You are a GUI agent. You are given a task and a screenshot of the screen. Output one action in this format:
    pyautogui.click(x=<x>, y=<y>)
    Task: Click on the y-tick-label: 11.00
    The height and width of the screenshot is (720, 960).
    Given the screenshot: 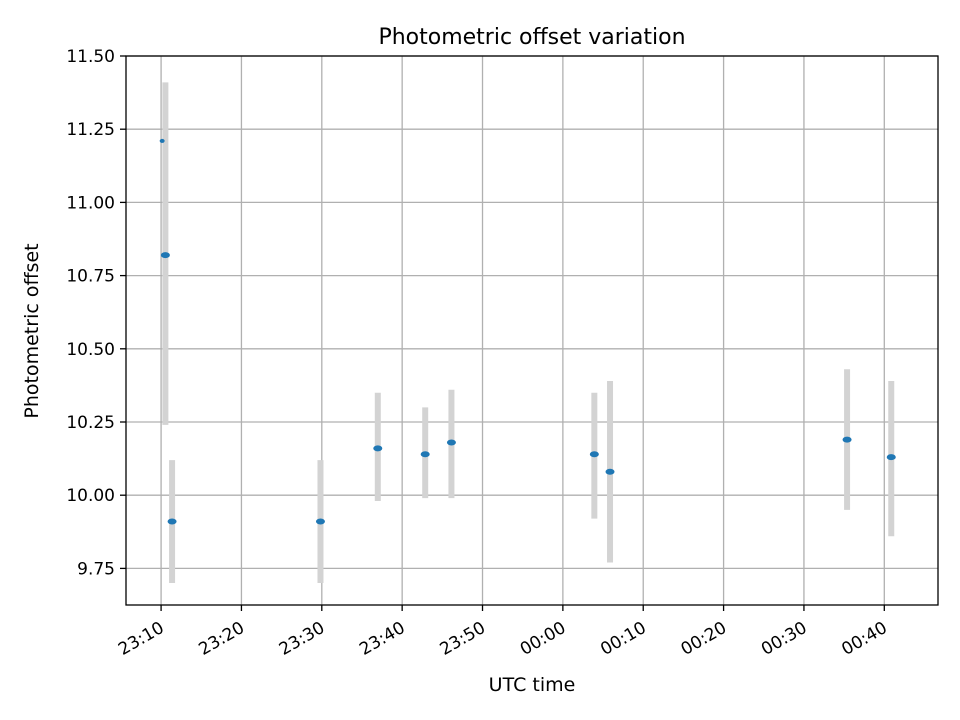 What is the action you would take?
    pyautogui.click(x=90, y=203)
    